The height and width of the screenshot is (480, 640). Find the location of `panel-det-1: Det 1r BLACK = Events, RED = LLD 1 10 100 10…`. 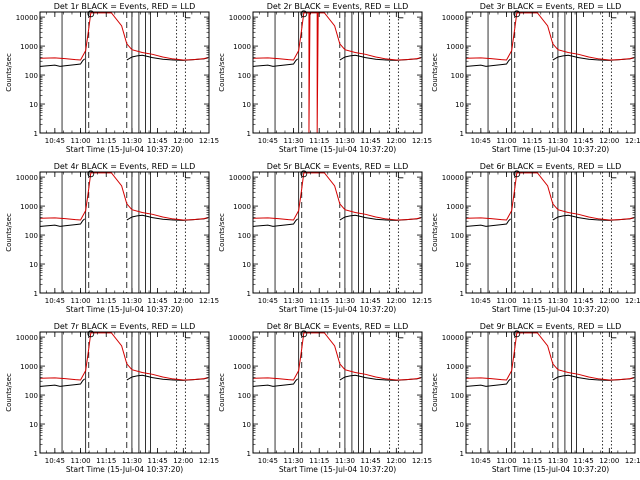

panel-det-1: Det 1r BLACK = Events, RED = LLD 1 10 100 10… is located at coordinates (112, 78).